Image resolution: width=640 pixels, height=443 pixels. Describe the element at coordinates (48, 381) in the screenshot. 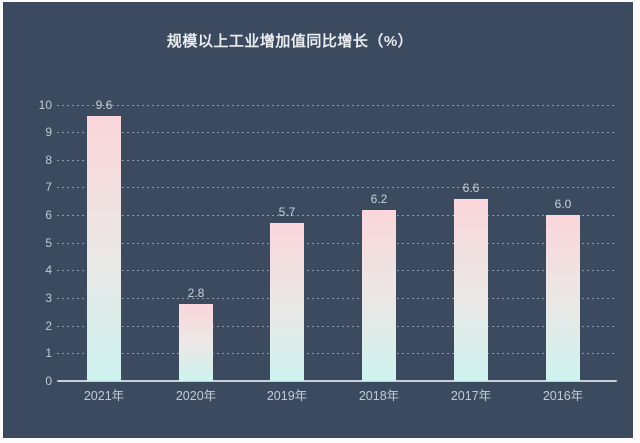

I see `y-axis-tick-label: 0` at that location.